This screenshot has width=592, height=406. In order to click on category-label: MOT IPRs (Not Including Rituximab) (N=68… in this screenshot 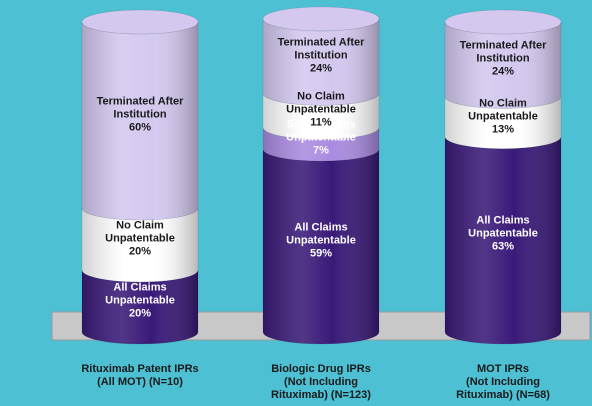, I will do `click(503, 382)`.